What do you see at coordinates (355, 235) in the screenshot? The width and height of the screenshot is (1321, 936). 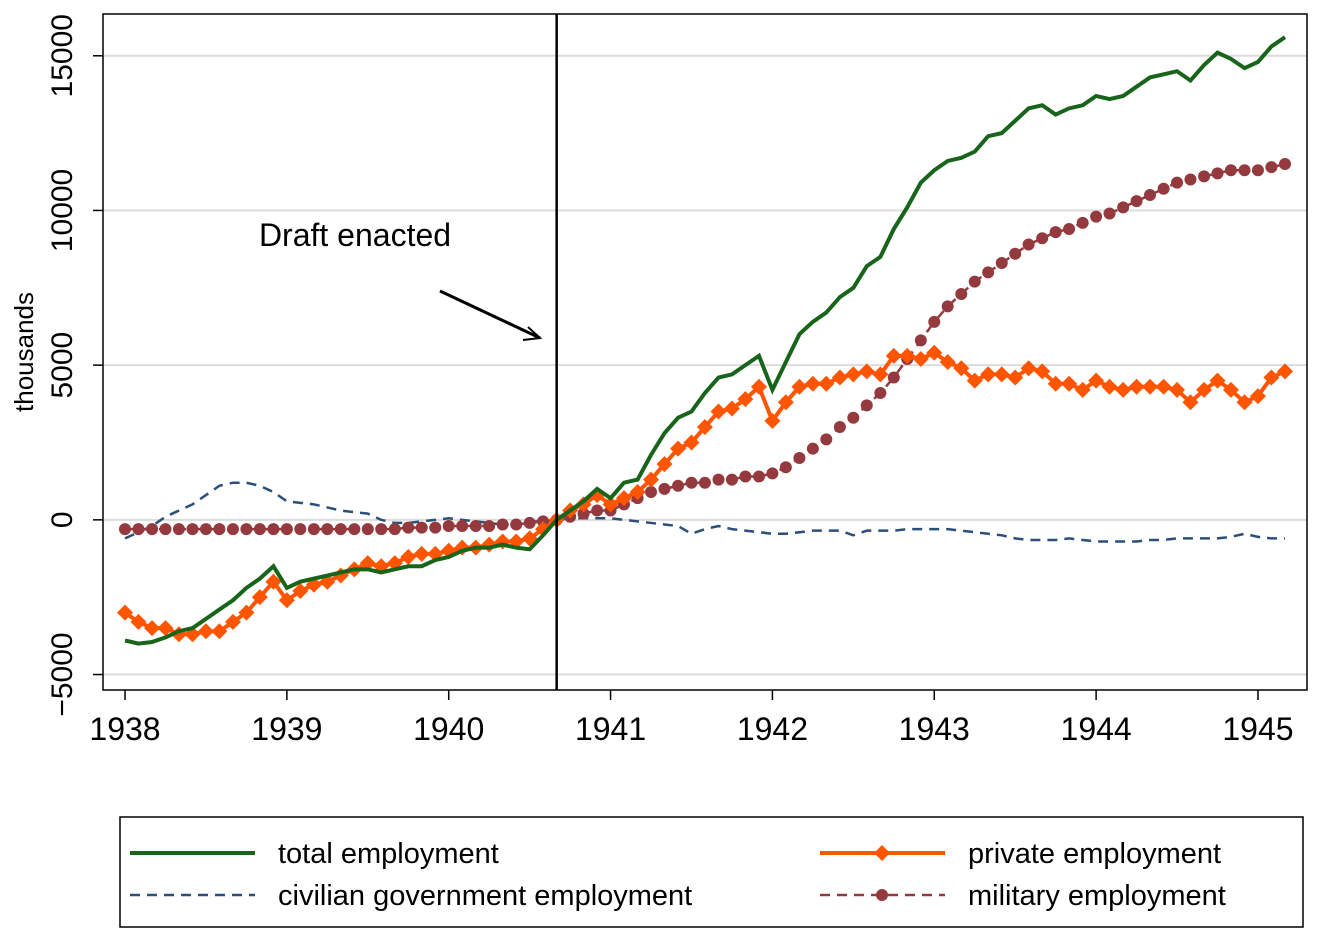 I see `annotation: Draft enacted` at bounding box center [355, 235].